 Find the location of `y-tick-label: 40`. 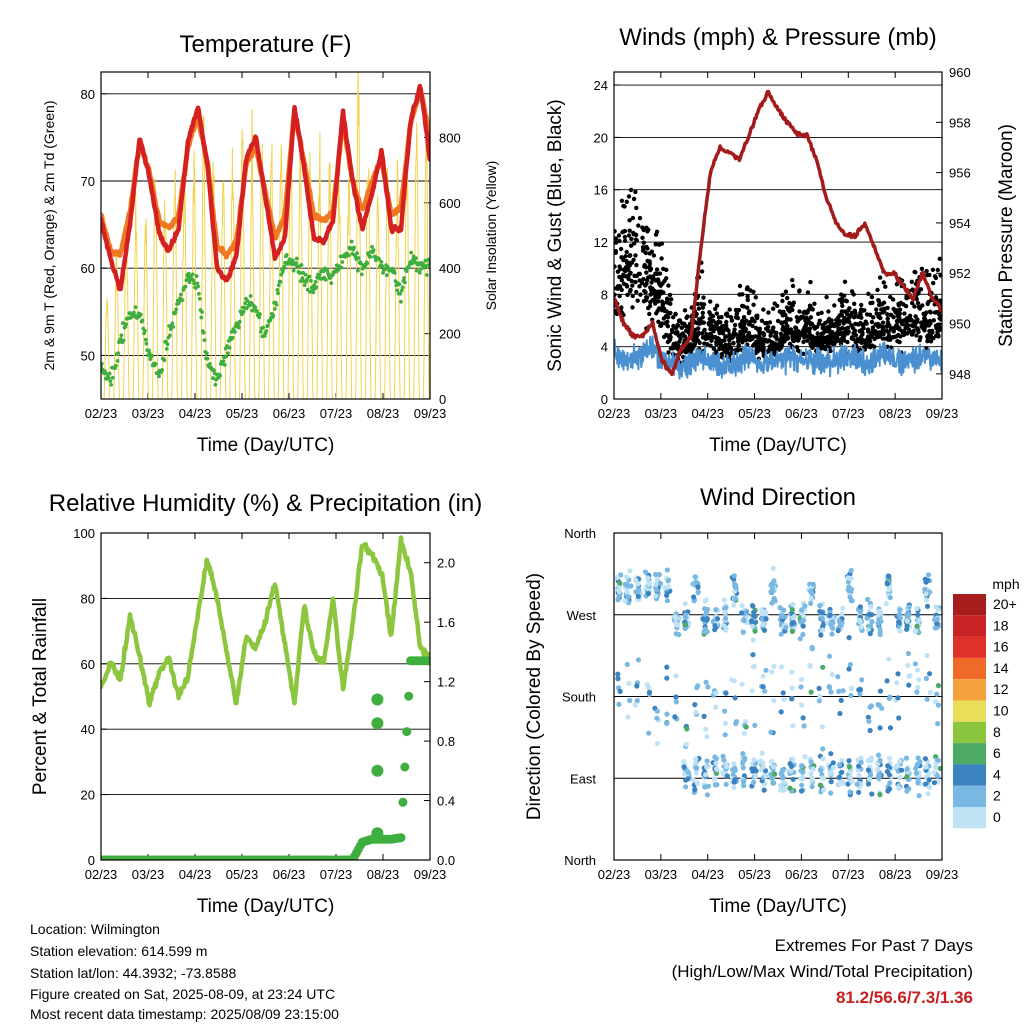

y-tick-label: 40 is located at coordinates (88, 729).